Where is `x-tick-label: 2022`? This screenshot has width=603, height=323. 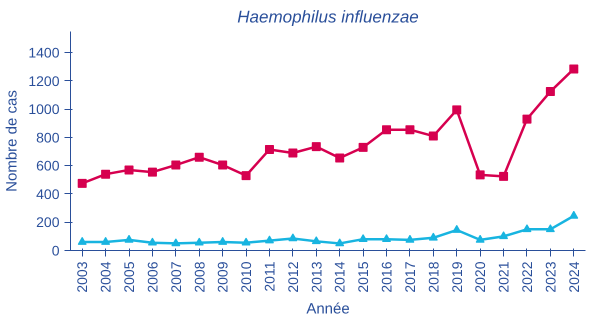
x-tick-label: 2022 is located at coordinates (526, 277).